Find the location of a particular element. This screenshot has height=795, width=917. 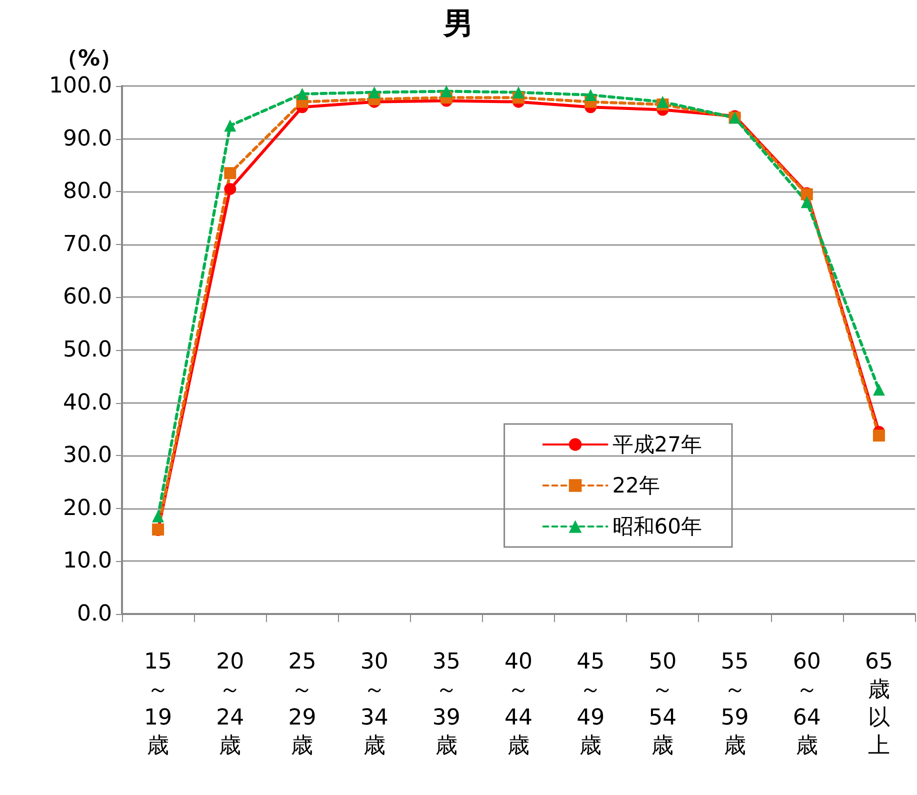

y-tick-label: 0.0 is located at coordinates (94, 614).